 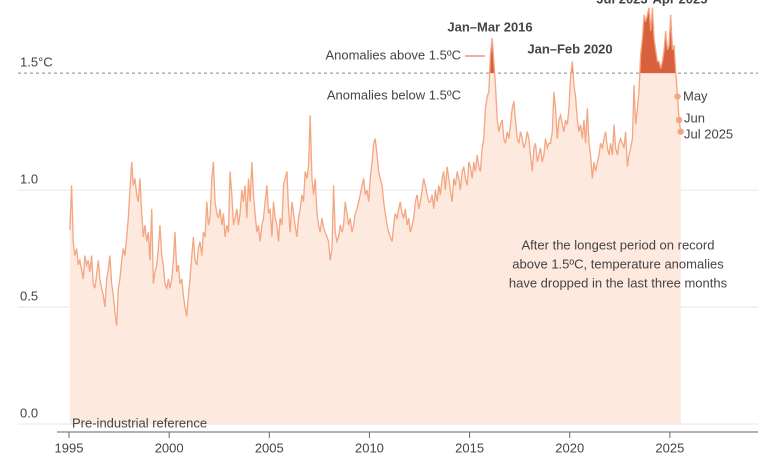 I want to click on y-tick-label: 0.5, so click(x=29, y=295).